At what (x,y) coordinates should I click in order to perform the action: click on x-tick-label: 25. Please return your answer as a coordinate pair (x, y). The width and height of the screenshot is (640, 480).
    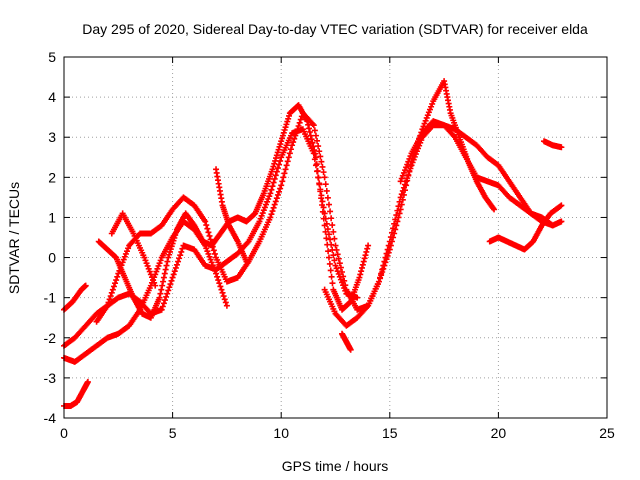
    Looking at the image, I should click on (607, 433).